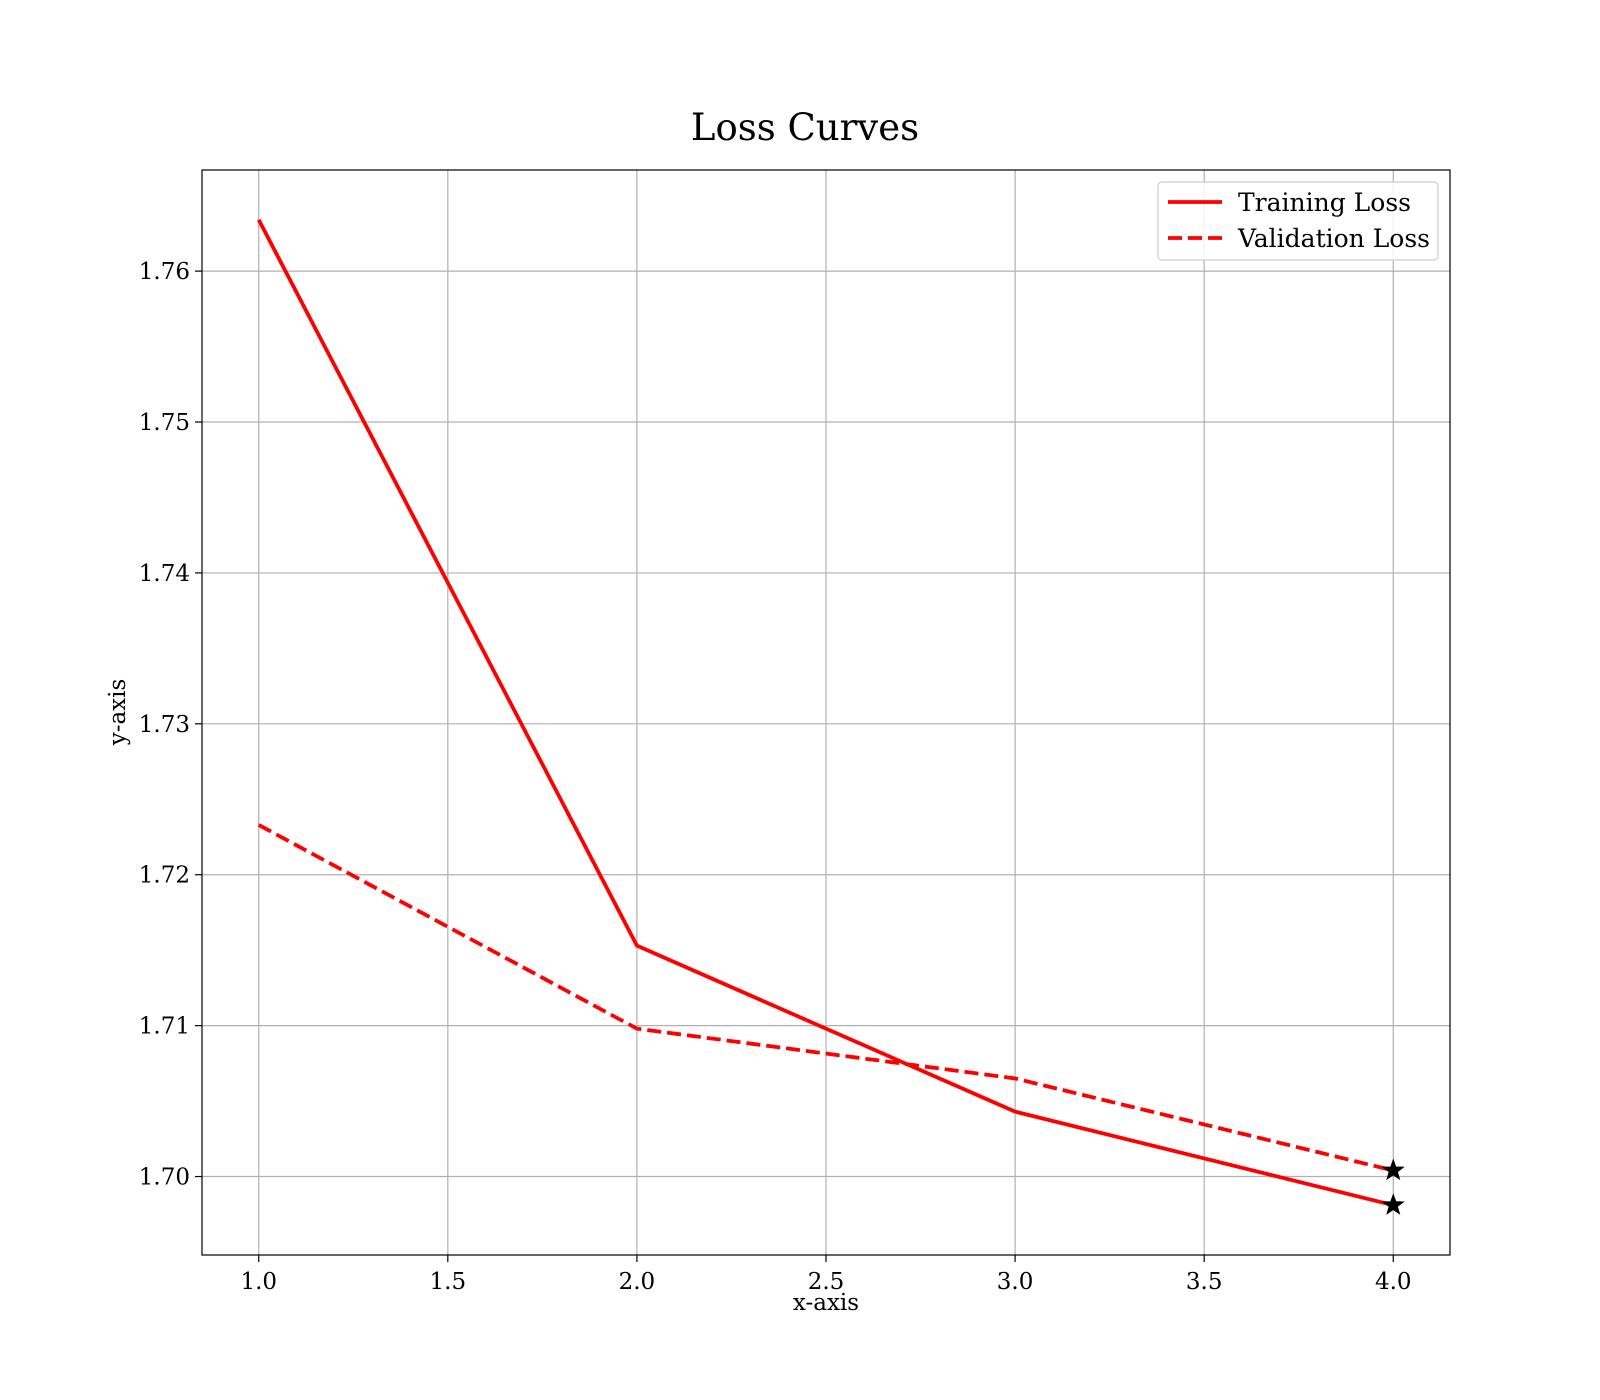 This screenshot has width=1600, height=1400. Describe the element at coordinates (826, 1303) in the screenshot. I see `x-axis-label: x-axis` at that location.